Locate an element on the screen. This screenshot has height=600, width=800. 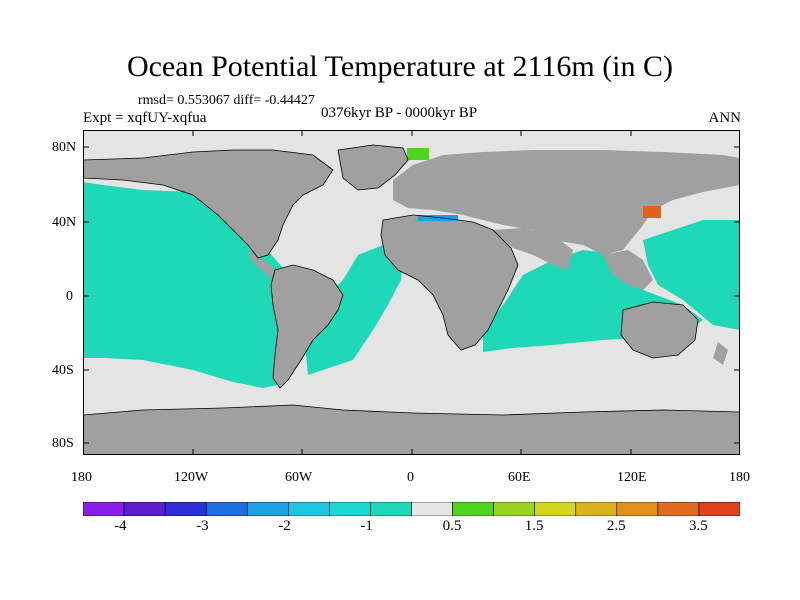
lon-label-60e: 60E is located at coordinates (519, 477).